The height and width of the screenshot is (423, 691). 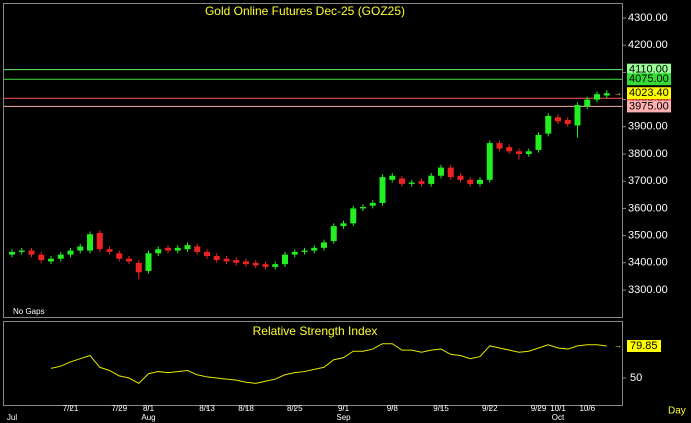 I want to click on rsi-last-label: 79.85, so click(x=644, y=346).